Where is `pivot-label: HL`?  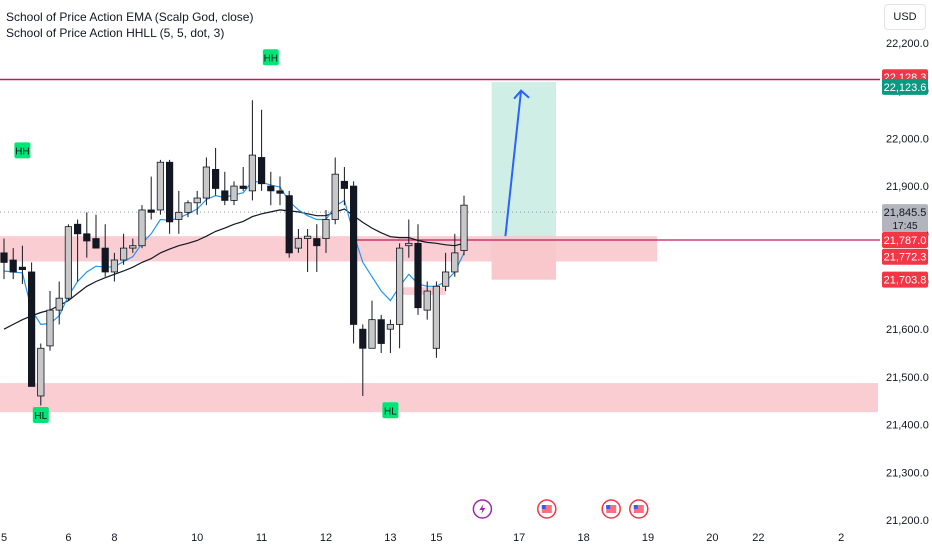
pivot-label: HL is located at coordinates (390, 411).